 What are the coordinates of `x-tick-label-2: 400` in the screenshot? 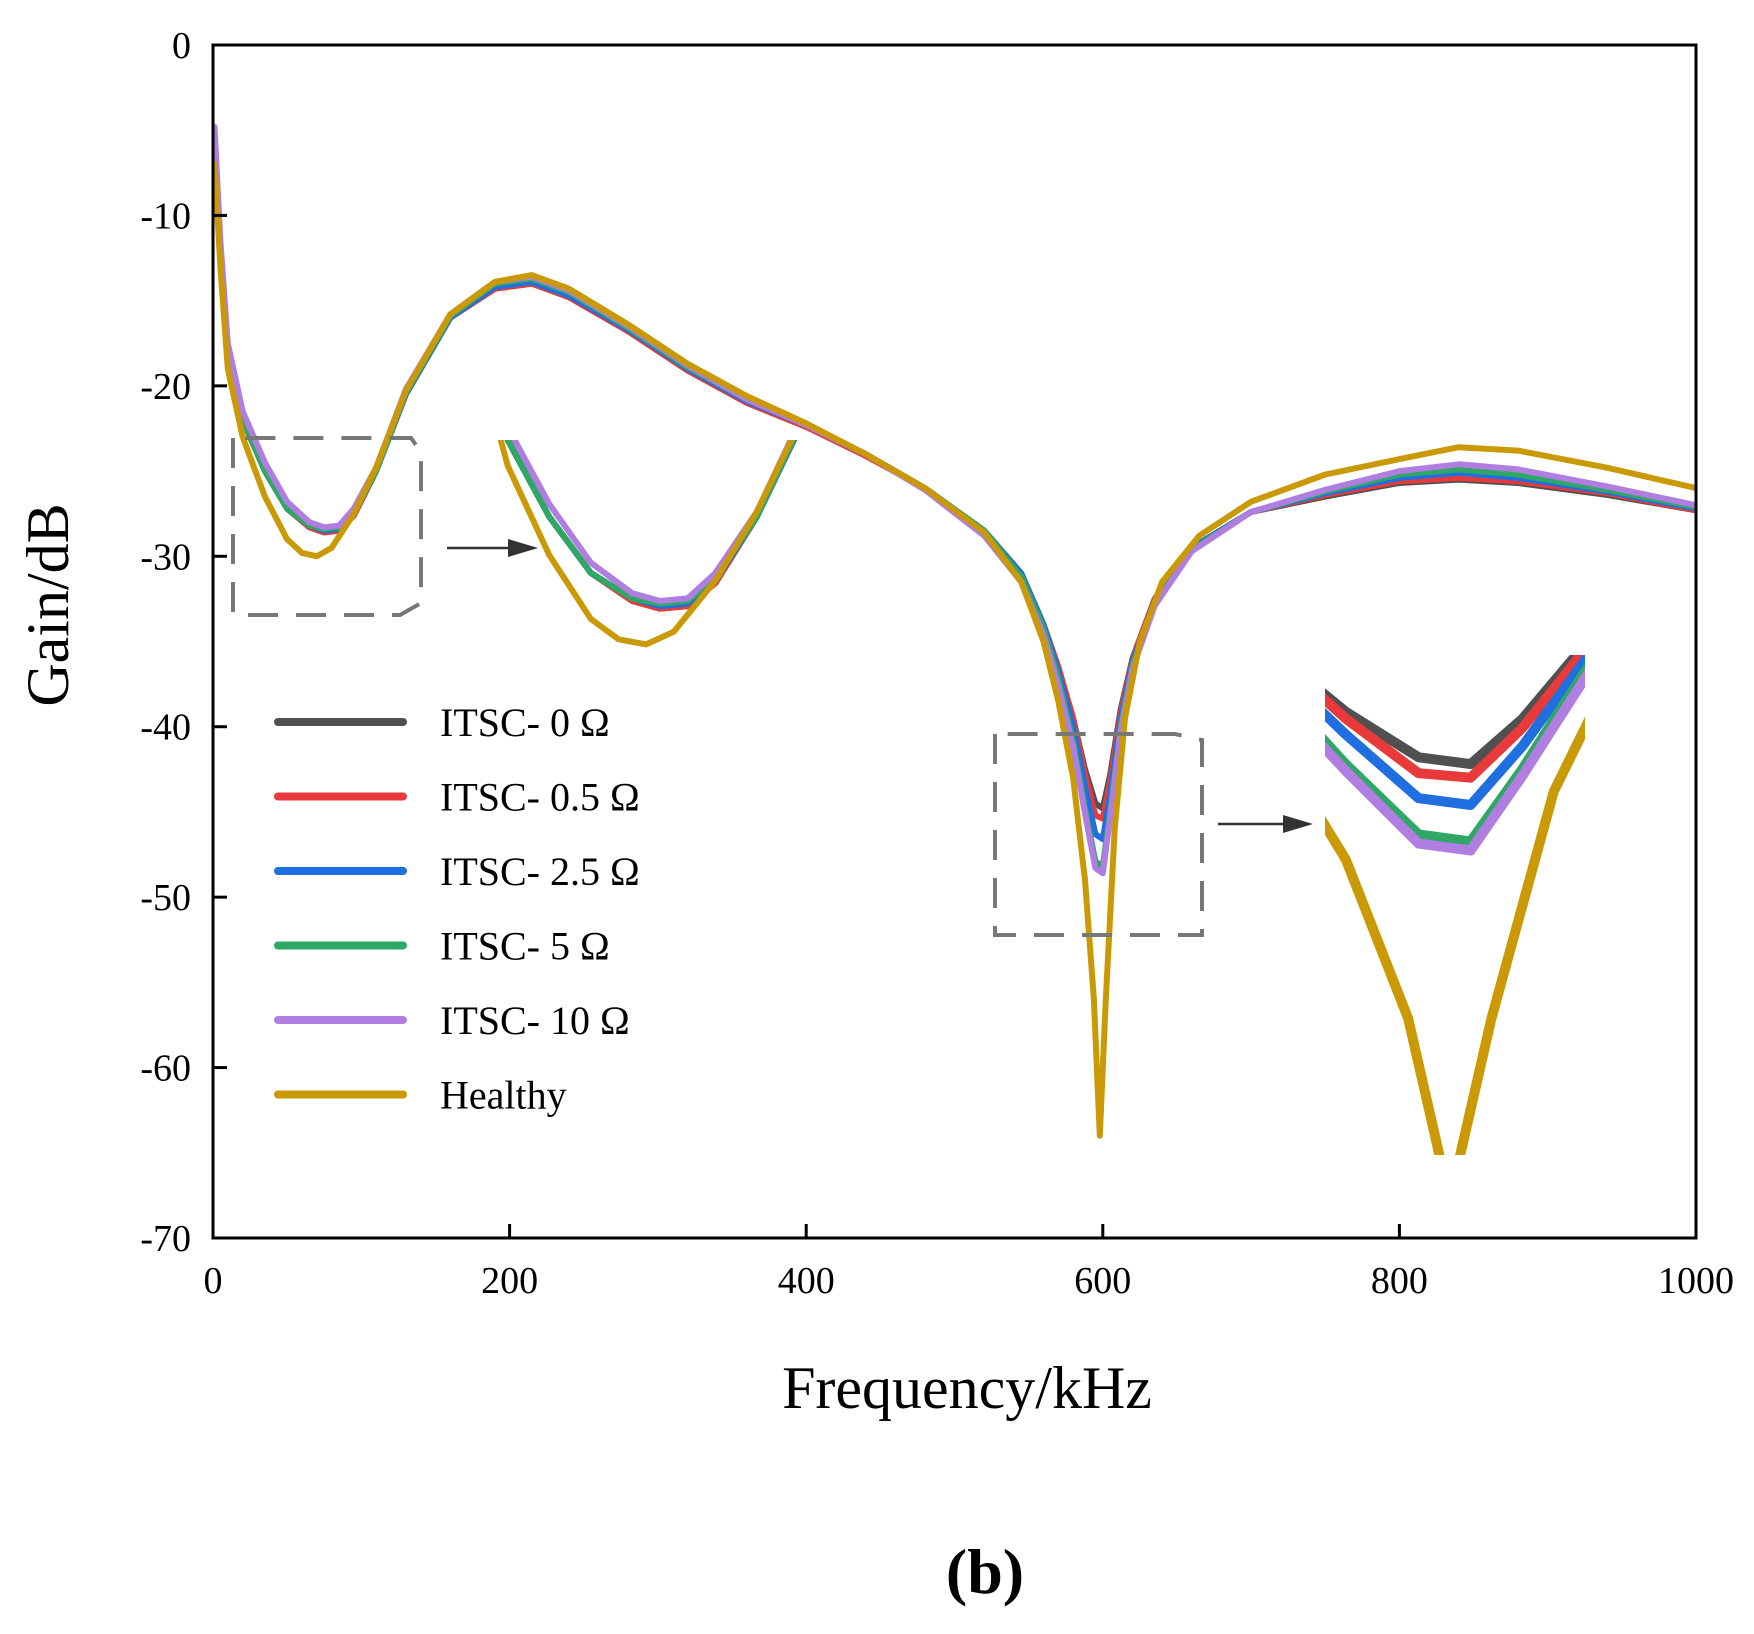 It's located at (806, 1281).